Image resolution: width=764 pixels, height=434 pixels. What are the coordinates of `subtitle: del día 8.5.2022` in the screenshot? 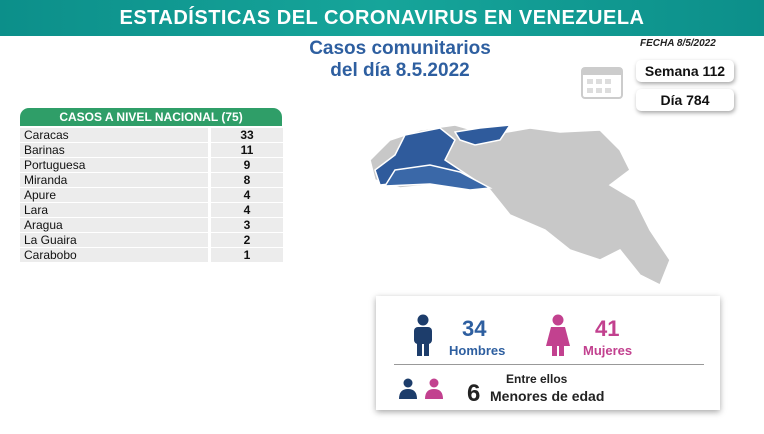 It's located at (400, 70).